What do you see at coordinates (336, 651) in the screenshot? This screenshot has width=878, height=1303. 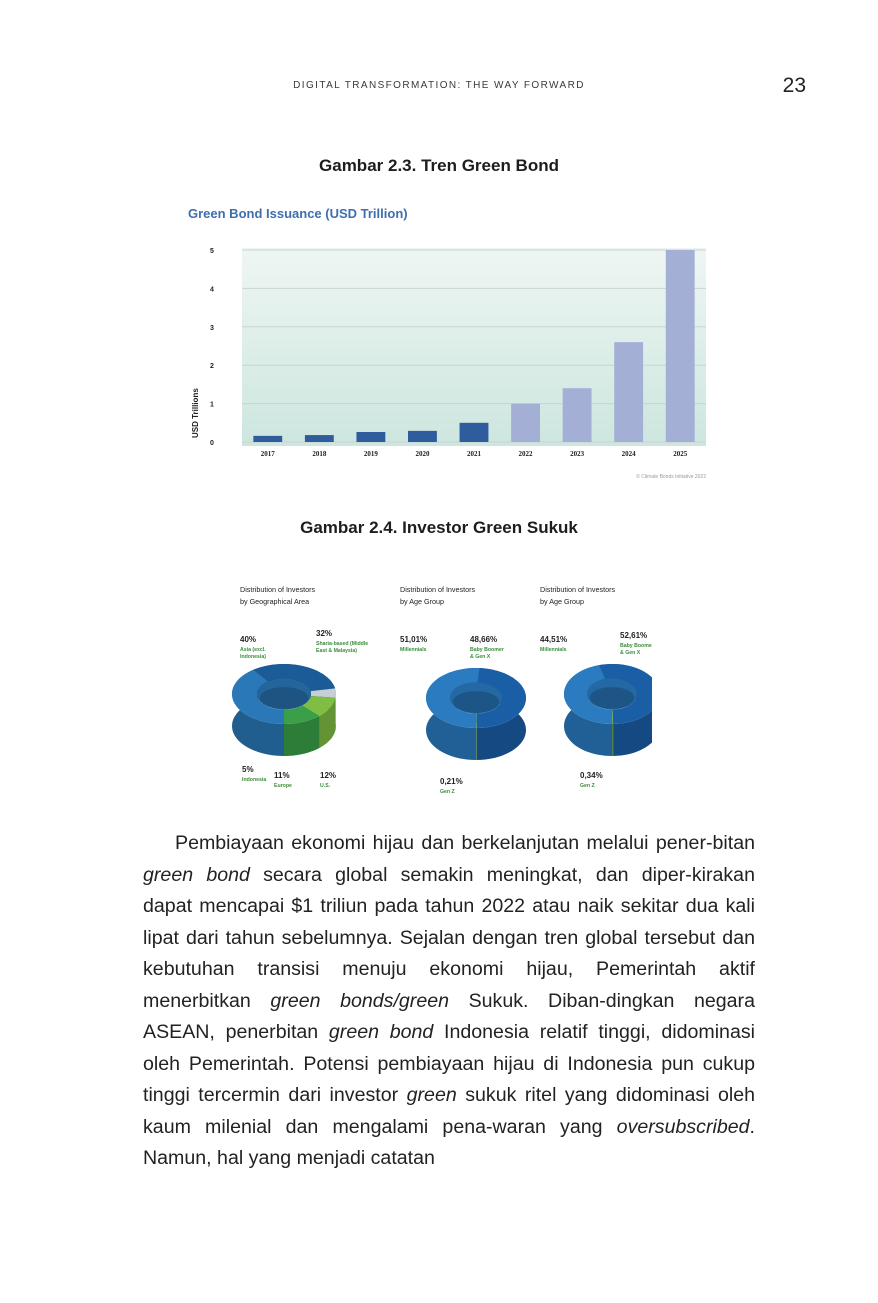 I see `slice-name-label: East & Malaysia)` at bounding box center [336, 651].